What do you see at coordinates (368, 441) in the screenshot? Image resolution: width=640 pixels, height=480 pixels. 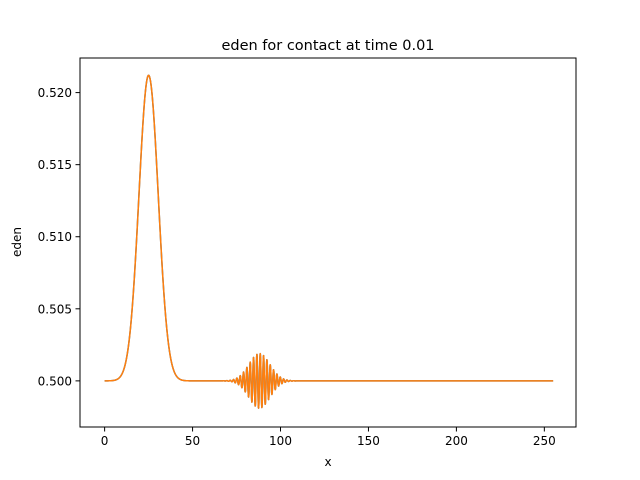 I see `x-tick-label: 150` at bounding box center [368, 441].